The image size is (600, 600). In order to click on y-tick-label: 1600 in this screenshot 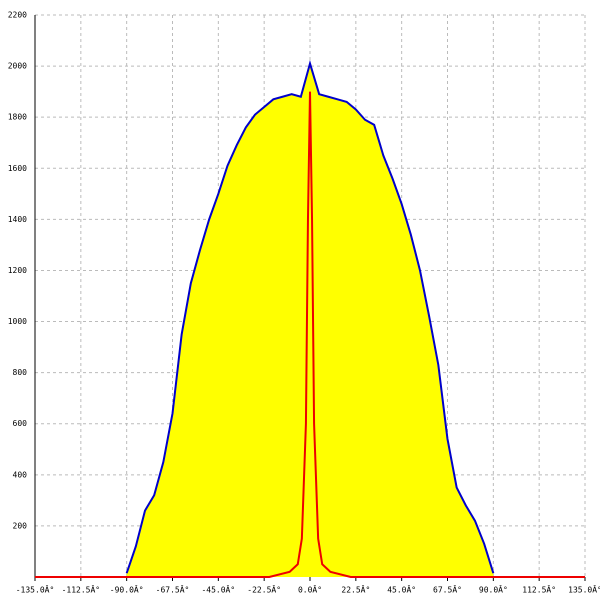, I will do `click(17, 168)`.